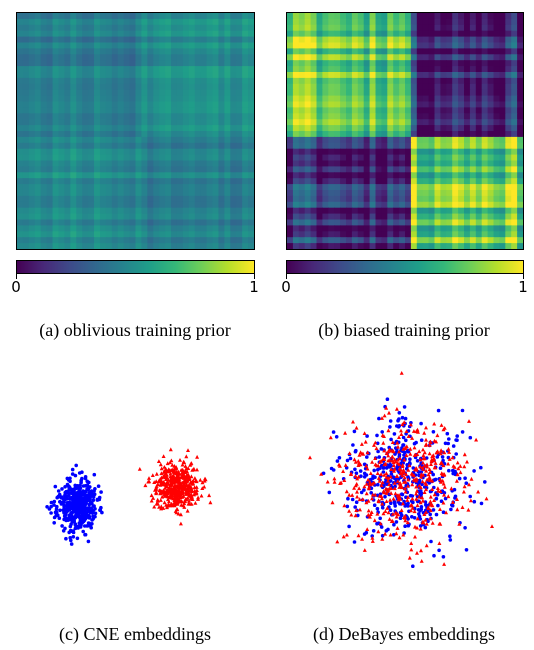 The width and height of the screenshot is (534, 650). What do you see at coordinates (404, 330) in the screenshot?
I see `caption-b: (b) biased training prior` at bounding box center [404, 330].